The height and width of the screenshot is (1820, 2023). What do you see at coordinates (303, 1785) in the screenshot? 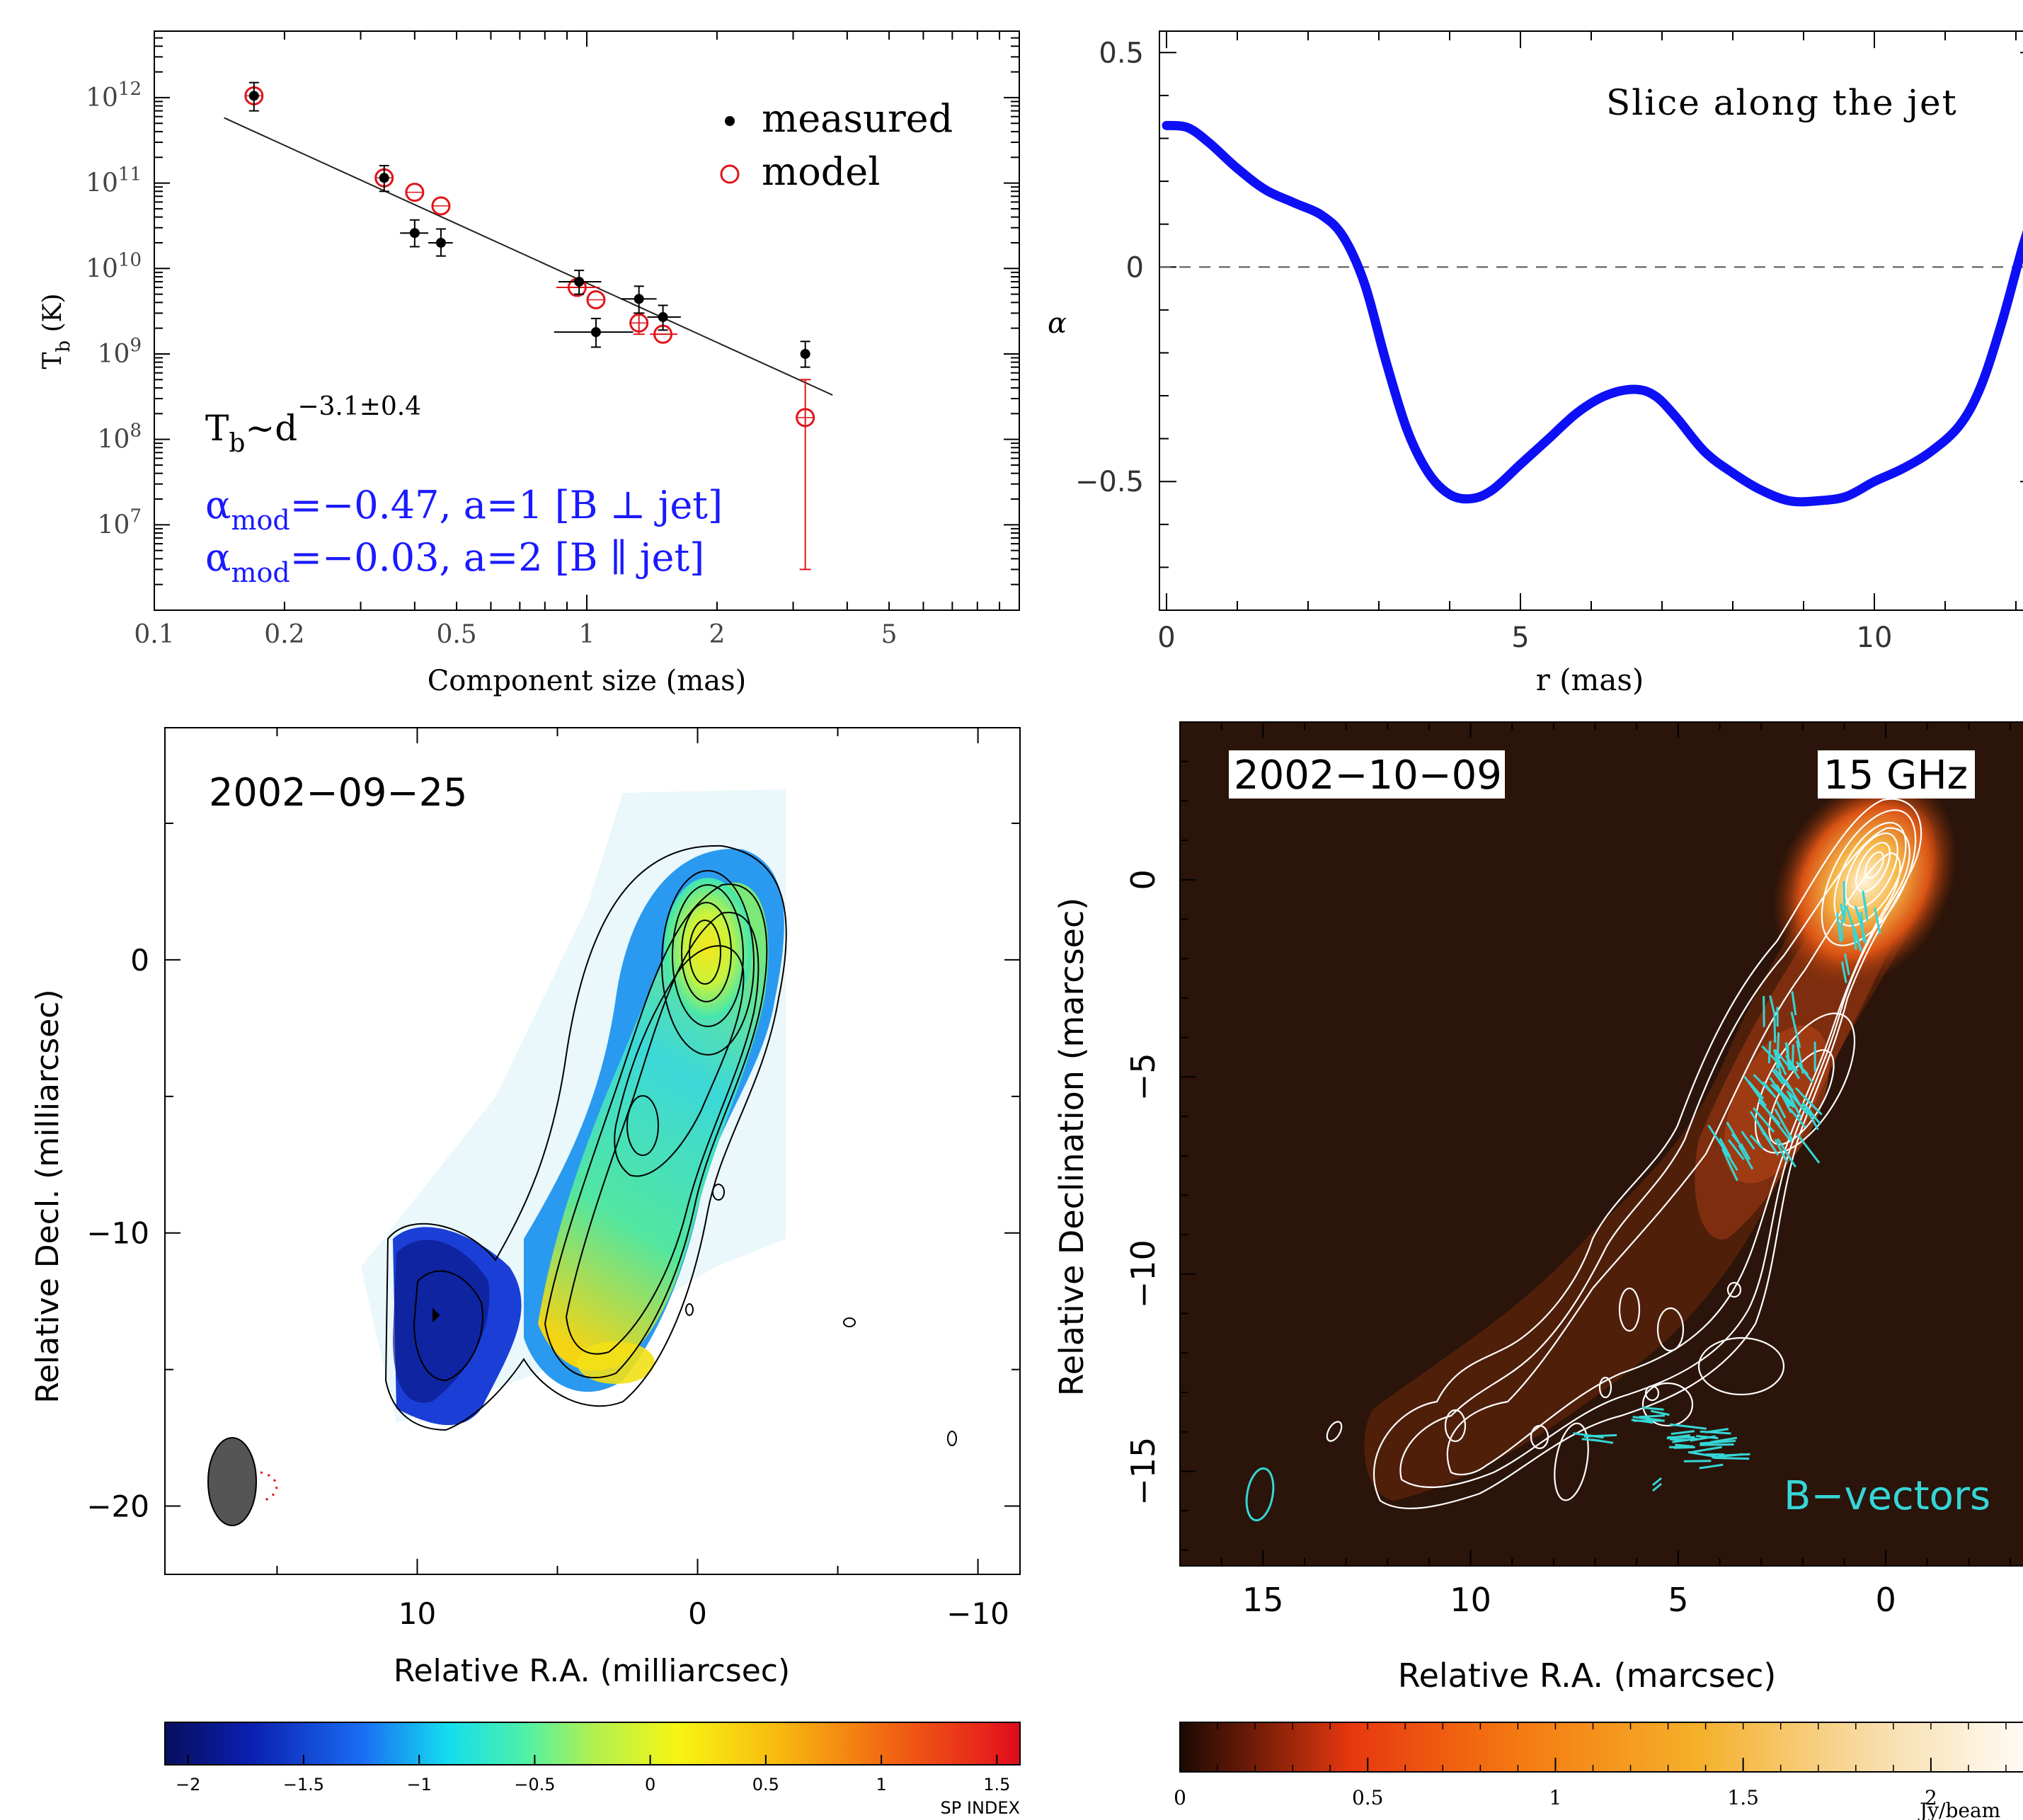
I see `colorbar-tick-label: −1.5` at bounding box center [303, 1785].